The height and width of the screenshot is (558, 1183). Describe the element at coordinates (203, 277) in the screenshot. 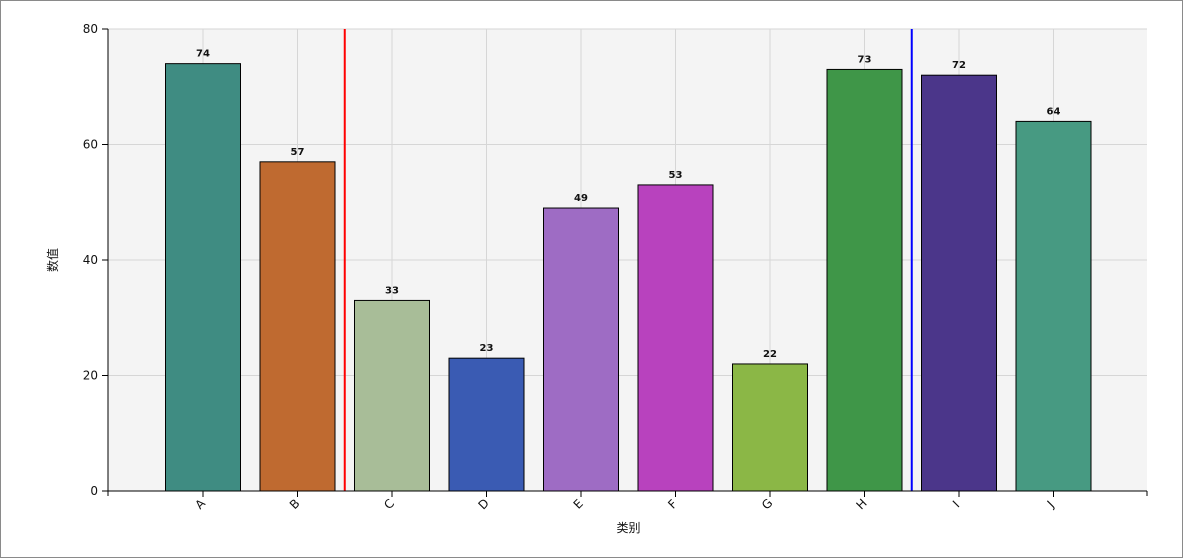

I see `bar-A` at that location.